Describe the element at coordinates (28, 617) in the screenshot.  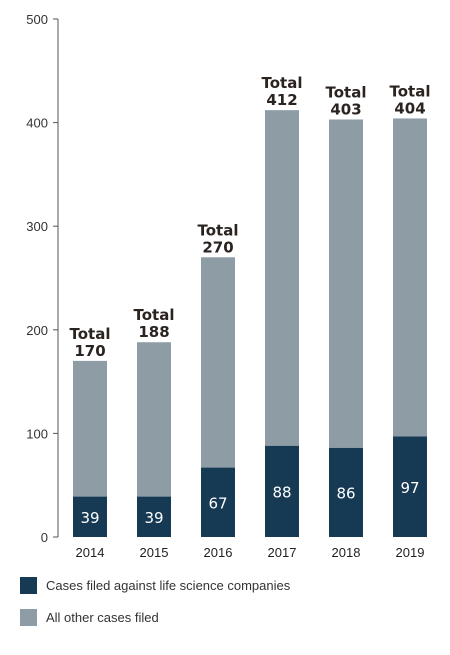
I see `legend-swatch-other` at that location.